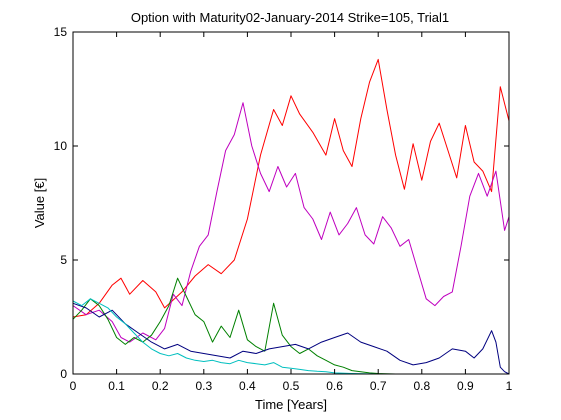  Describe the element at coordinates (73, 386) in the screenshot. I see `x-tick-label: 0` at that location.